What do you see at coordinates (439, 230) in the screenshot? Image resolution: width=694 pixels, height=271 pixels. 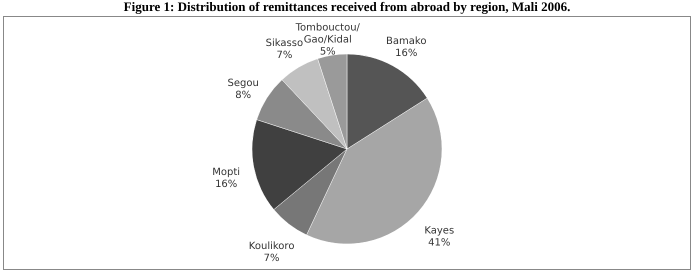 I see `slice-label: Kayes` at bounding box center [439, 230].